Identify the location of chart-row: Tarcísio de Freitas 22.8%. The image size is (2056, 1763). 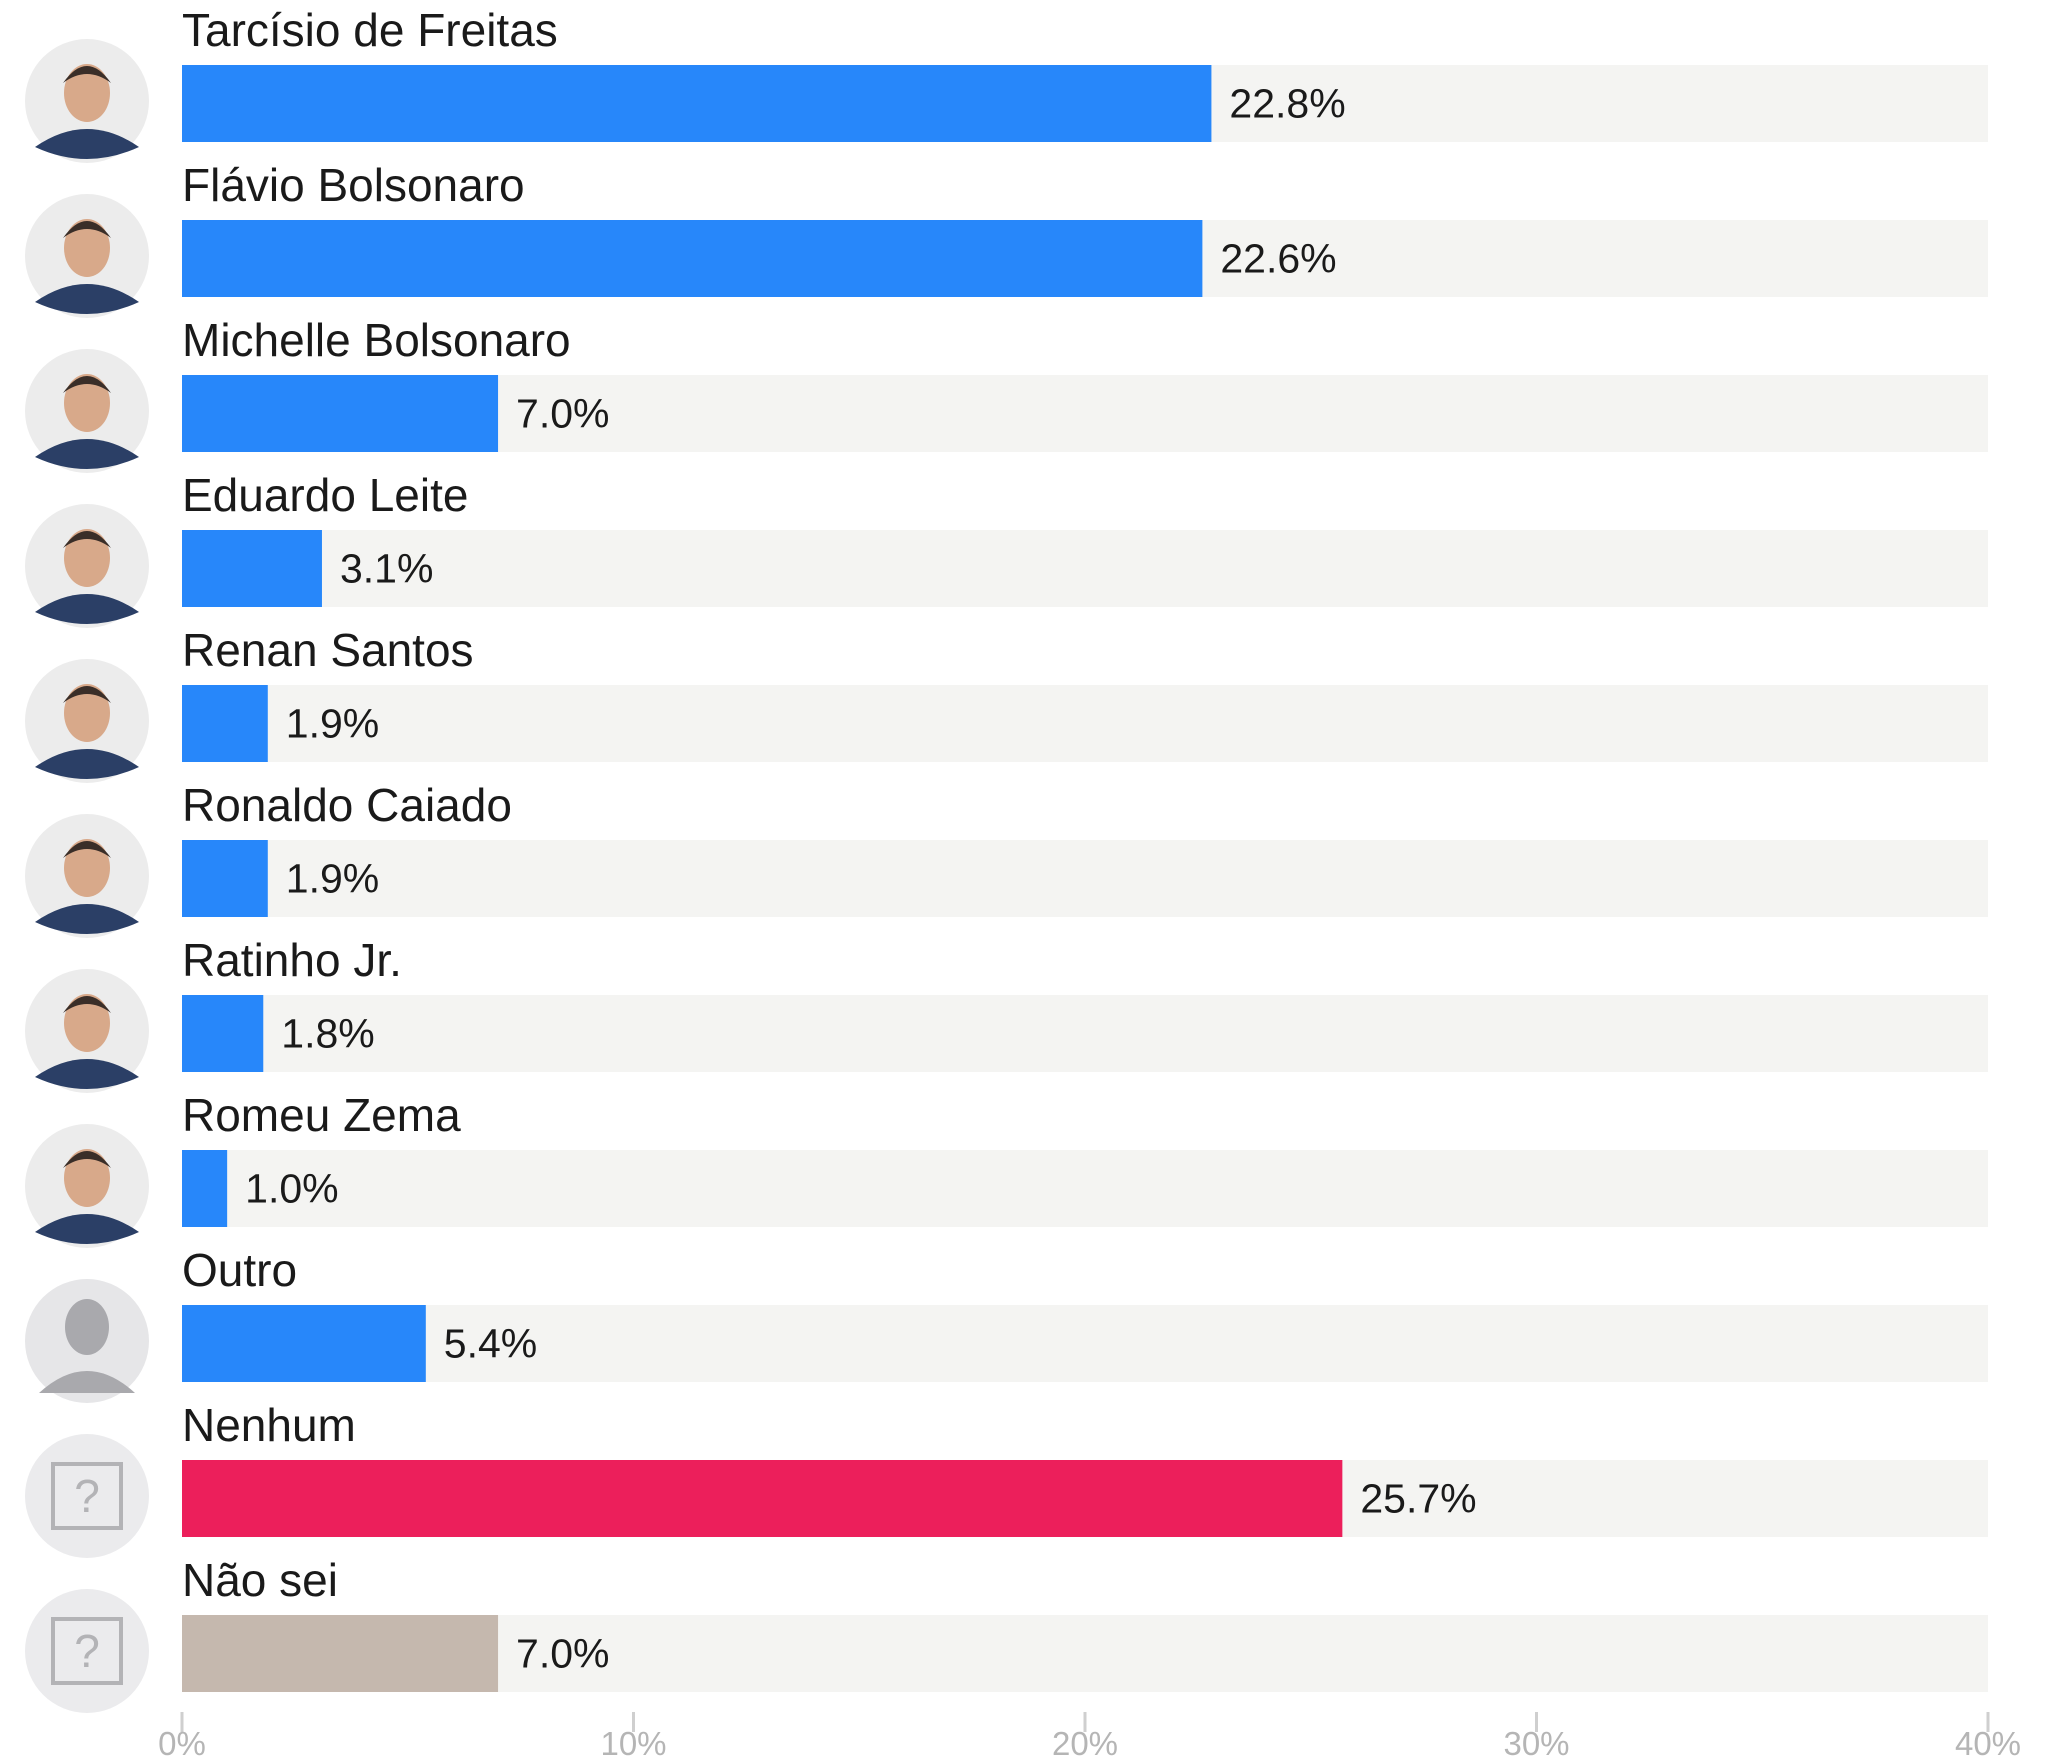
(1006, 83).